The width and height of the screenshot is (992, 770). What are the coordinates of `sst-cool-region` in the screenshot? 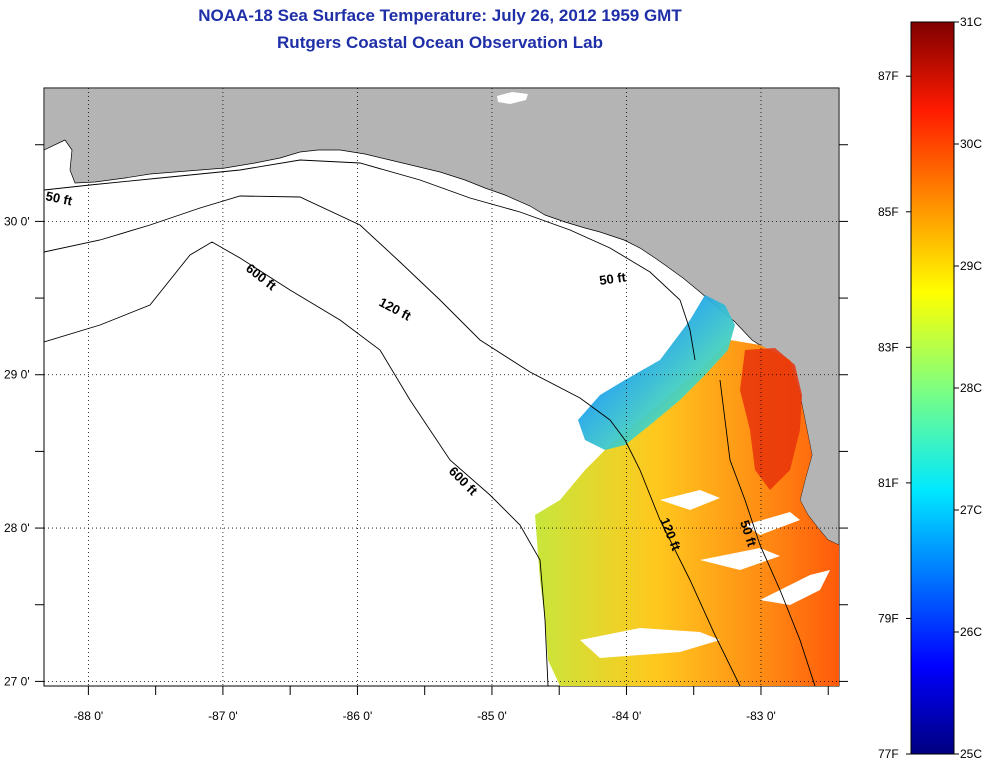 It's located at (656, 372).